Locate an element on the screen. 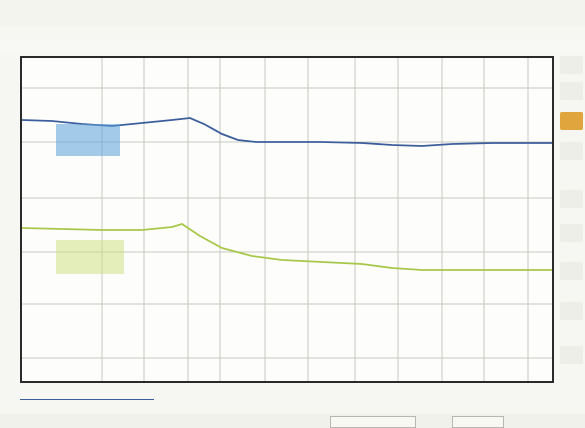 The width and height of the screenshot is (585, 428). trace-1-marker is located at coordinates (88, 140).